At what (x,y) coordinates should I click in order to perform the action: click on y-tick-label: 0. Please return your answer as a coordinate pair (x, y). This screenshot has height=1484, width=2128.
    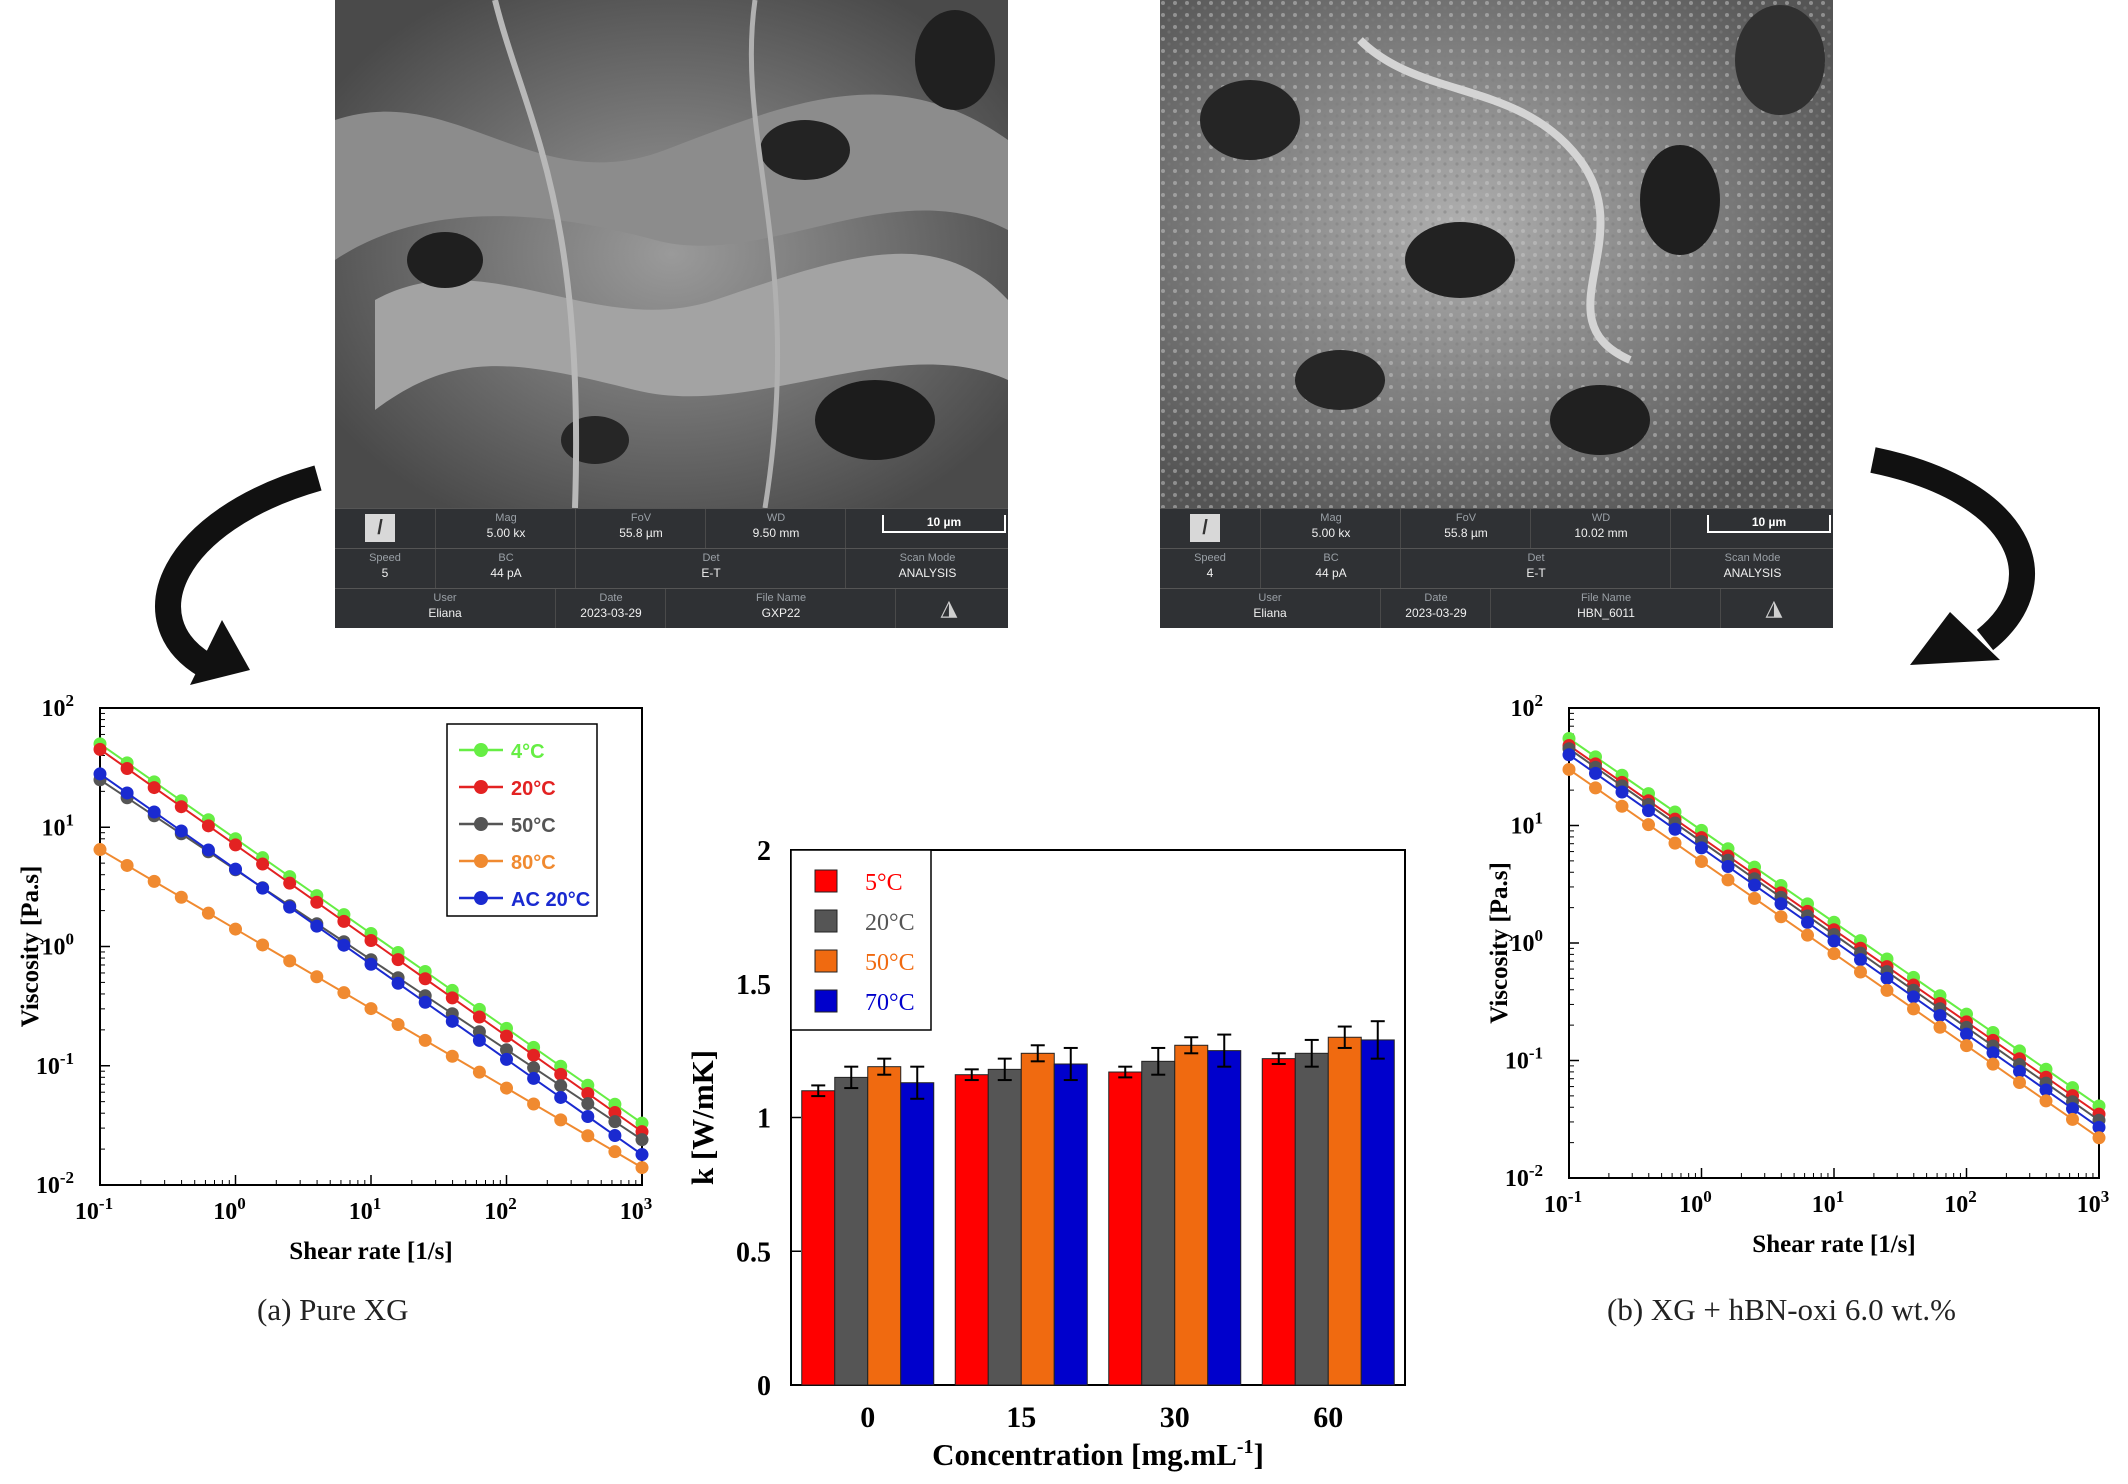
    Looking at the image, I should click on (764, 1386).